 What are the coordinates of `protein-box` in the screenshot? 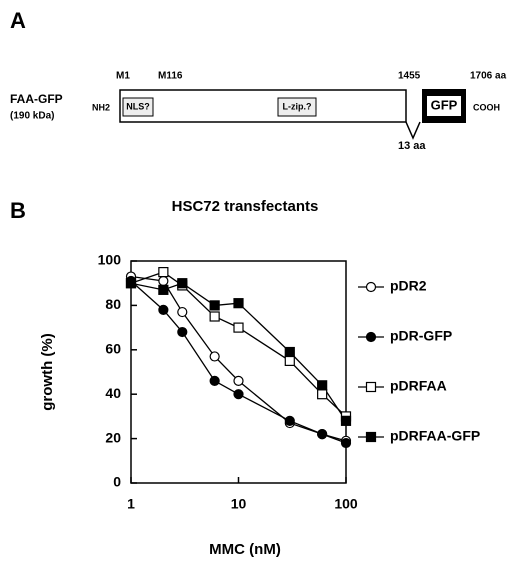 It's located at (263, 106).